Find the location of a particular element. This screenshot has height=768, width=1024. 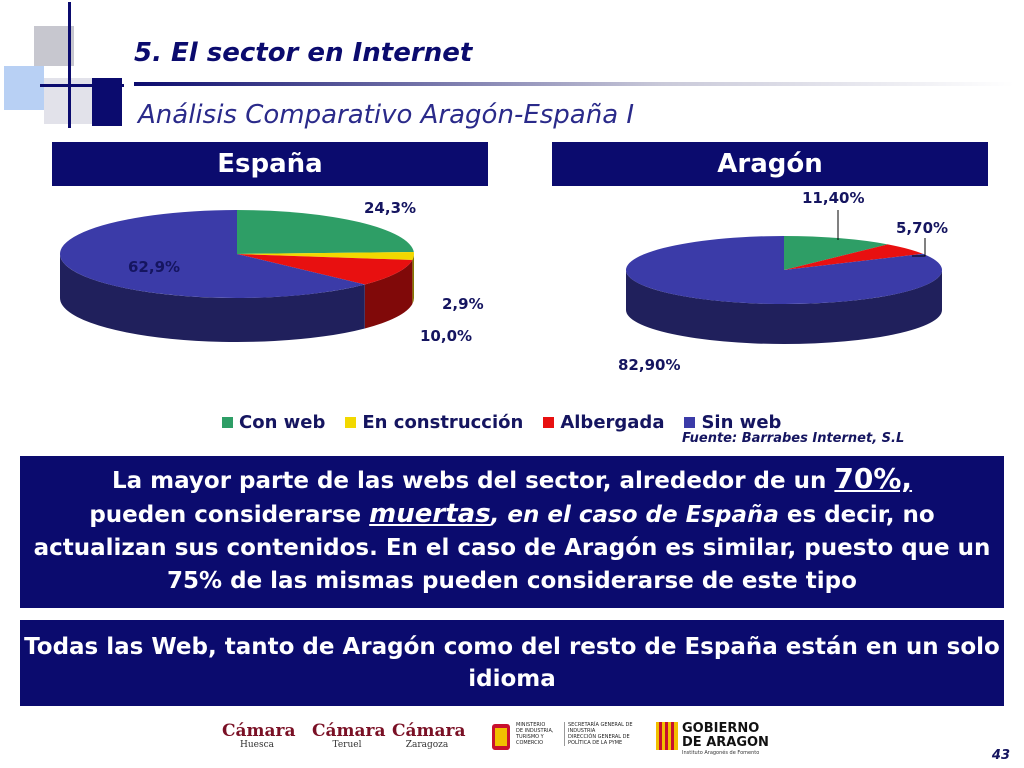

camara-teruel-name: Cámara is located at coordinates (349, 731).